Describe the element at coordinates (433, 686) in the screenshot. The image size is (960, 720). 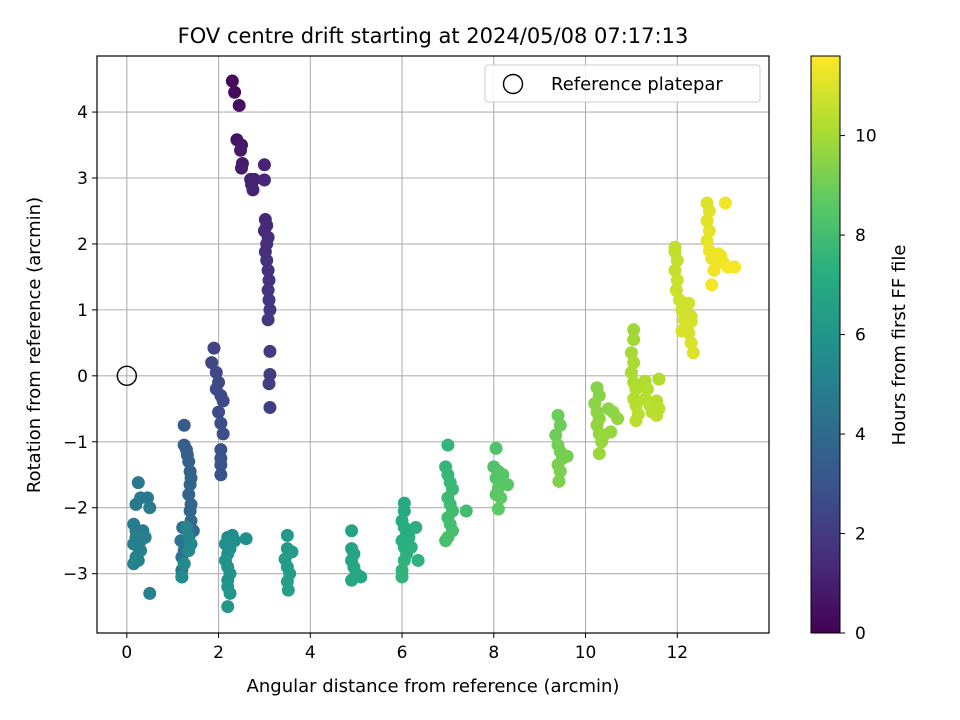
I see `x-axis-label: Angular distance from reference (arcmin)` at that location.